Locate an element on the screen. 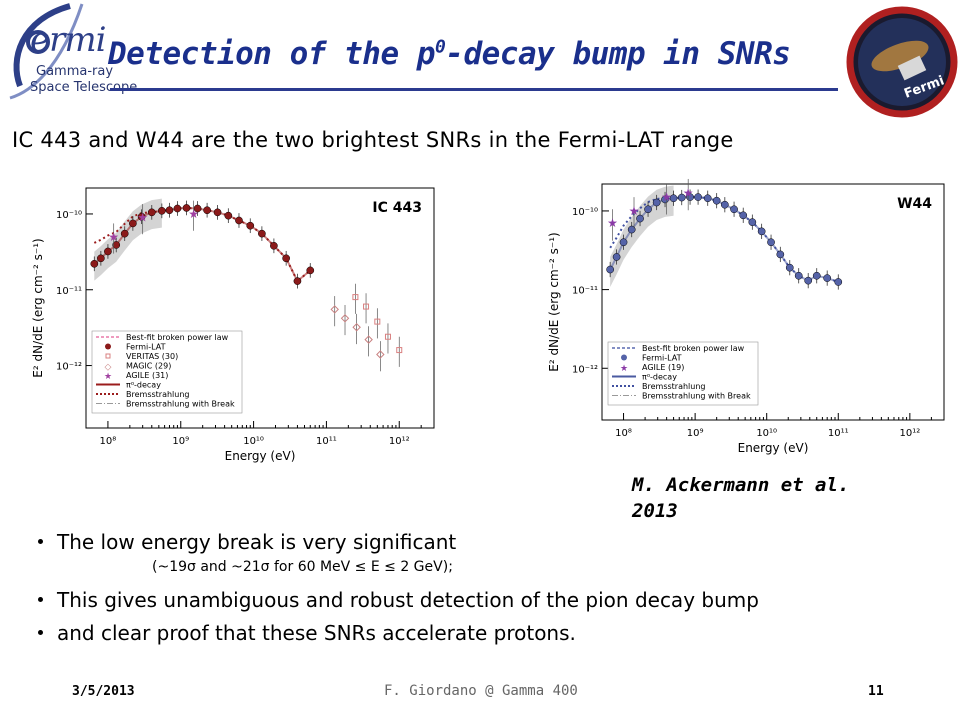 Image resolution: width=960 pixels, height=720 pixels. ic443-xtick-label: 10⁹ is located at coordinates (180, 441).